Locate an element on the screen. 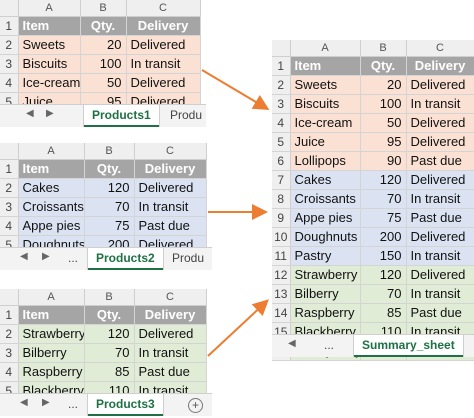 This screenshot has height=418, width=474. row-number: 11 is located at coordinates (281, 256).